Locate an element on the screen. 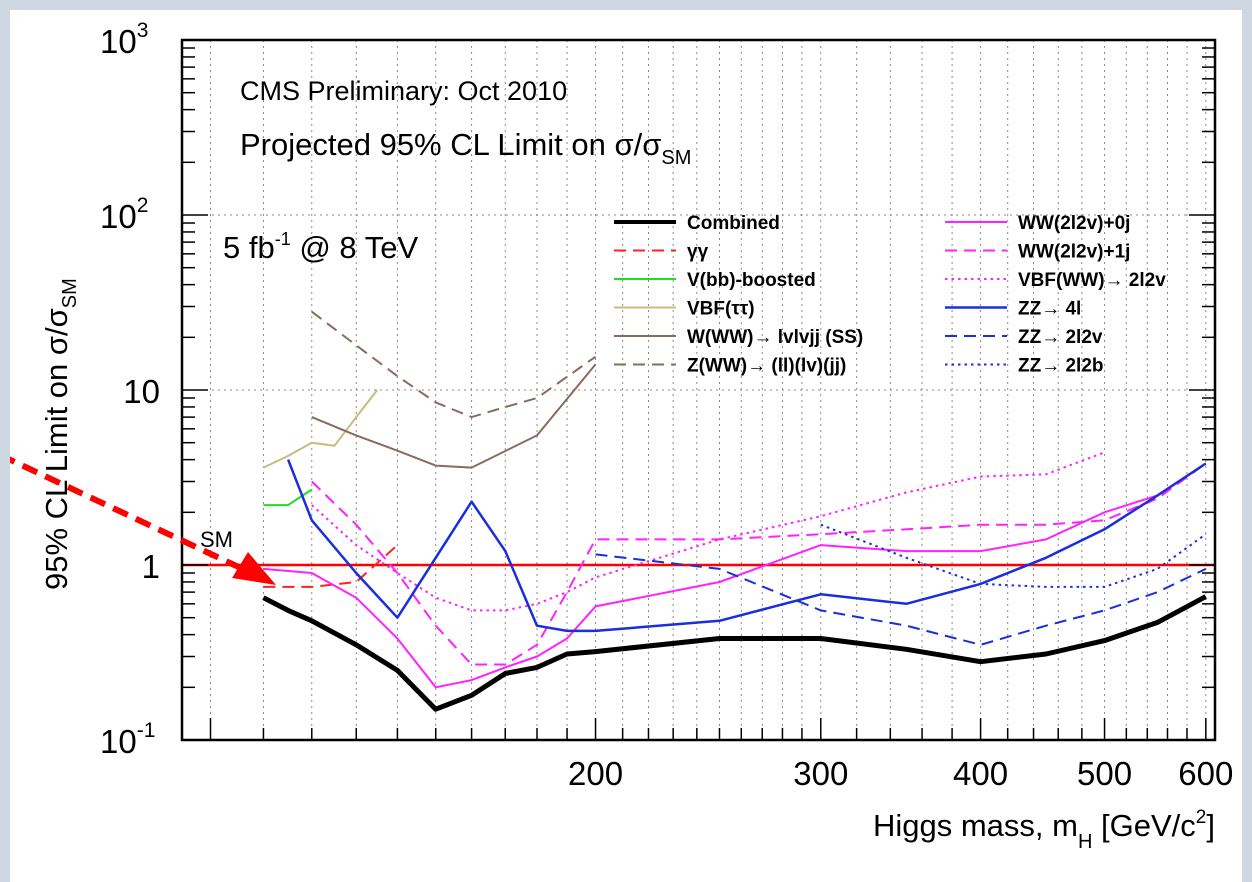  sm-arrow-annotation: SM is located at coordinates (143, 520).